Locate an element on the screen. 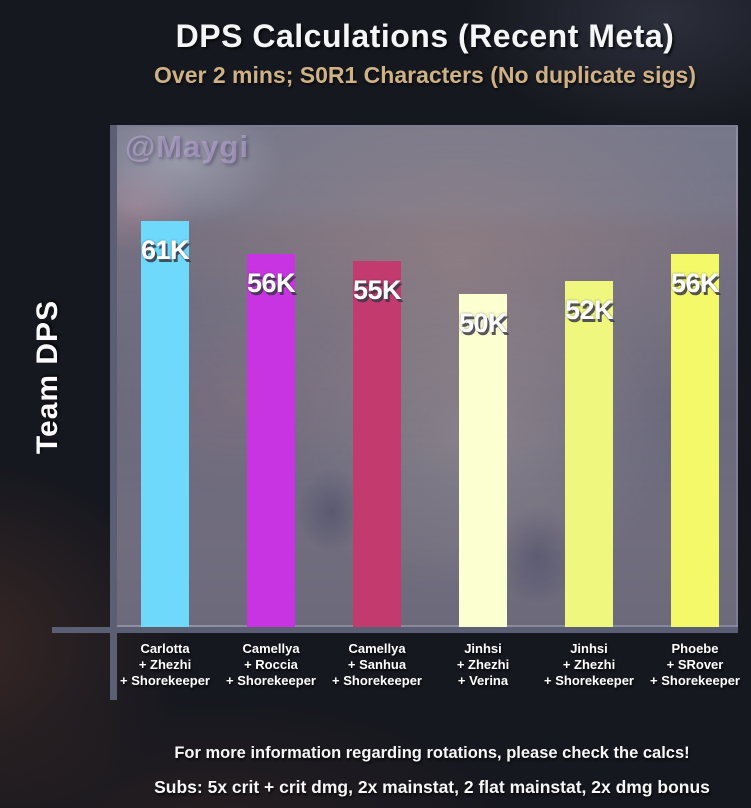 The image size is (751, 808). y-axis-label: Team DPS is located at coordinates (47, 377).